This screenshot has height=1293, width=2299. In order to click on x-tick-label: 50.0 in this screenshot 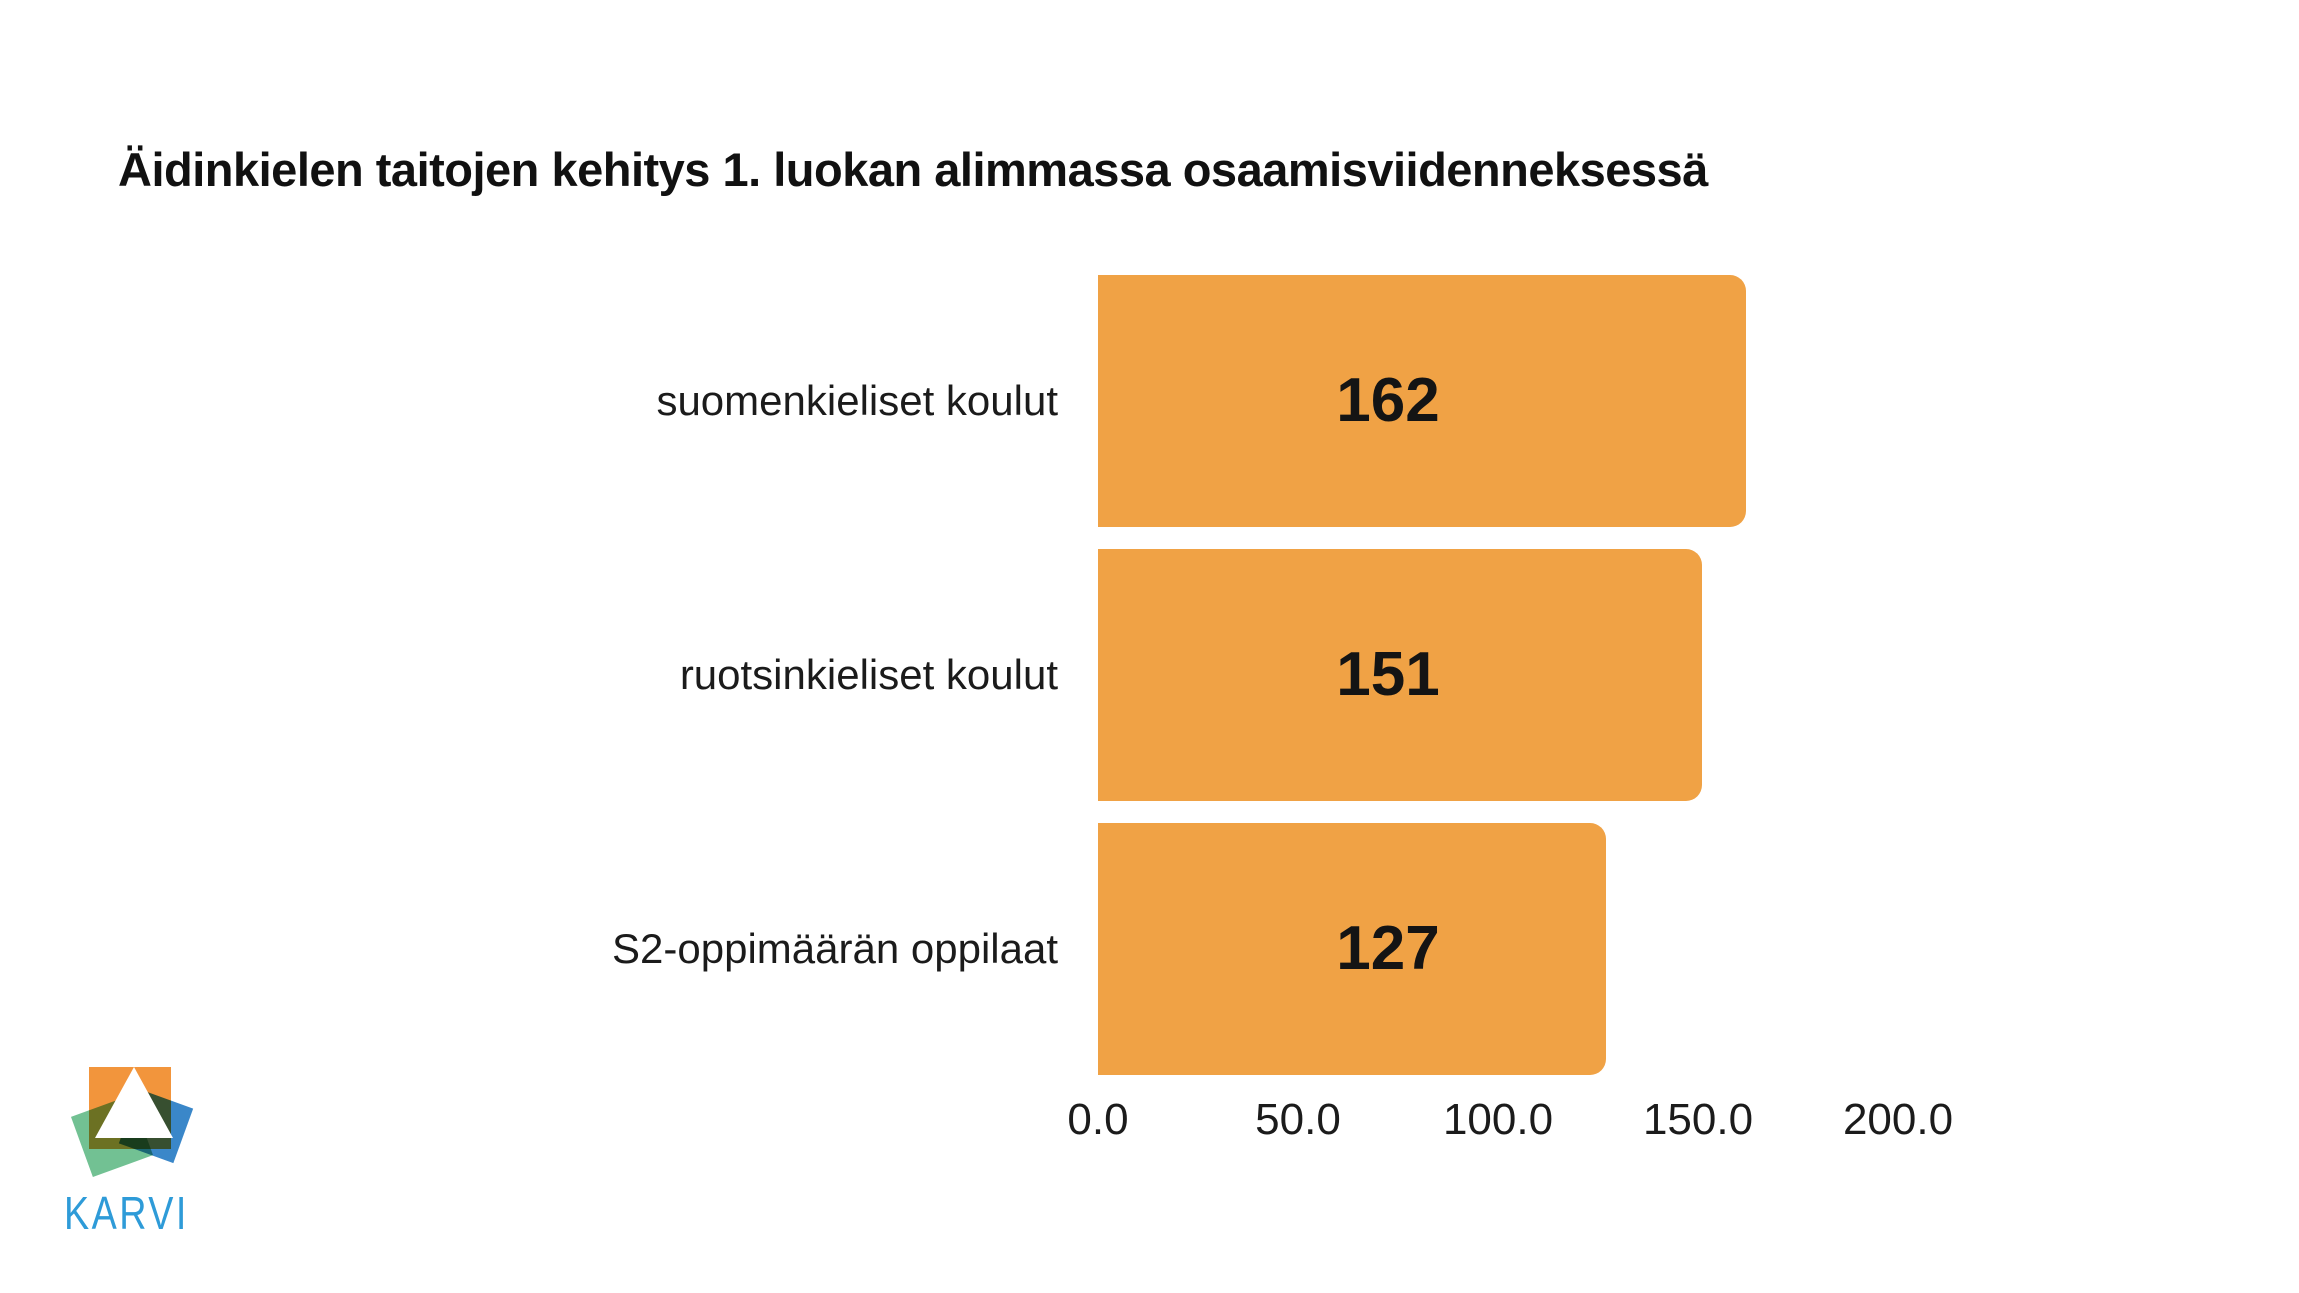, I will do `click(1298, 1119)`.